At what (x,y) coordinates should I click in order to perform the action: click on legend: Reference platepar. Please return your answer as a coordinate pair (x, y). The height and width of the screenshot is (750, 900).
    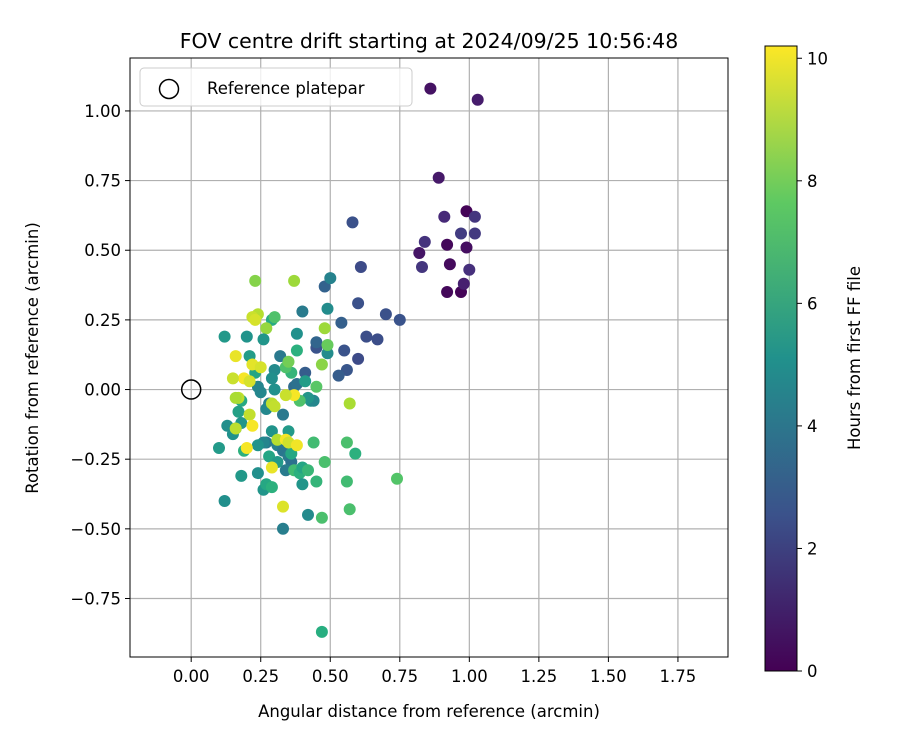
    Looking at the image, I should click on (276, 87).